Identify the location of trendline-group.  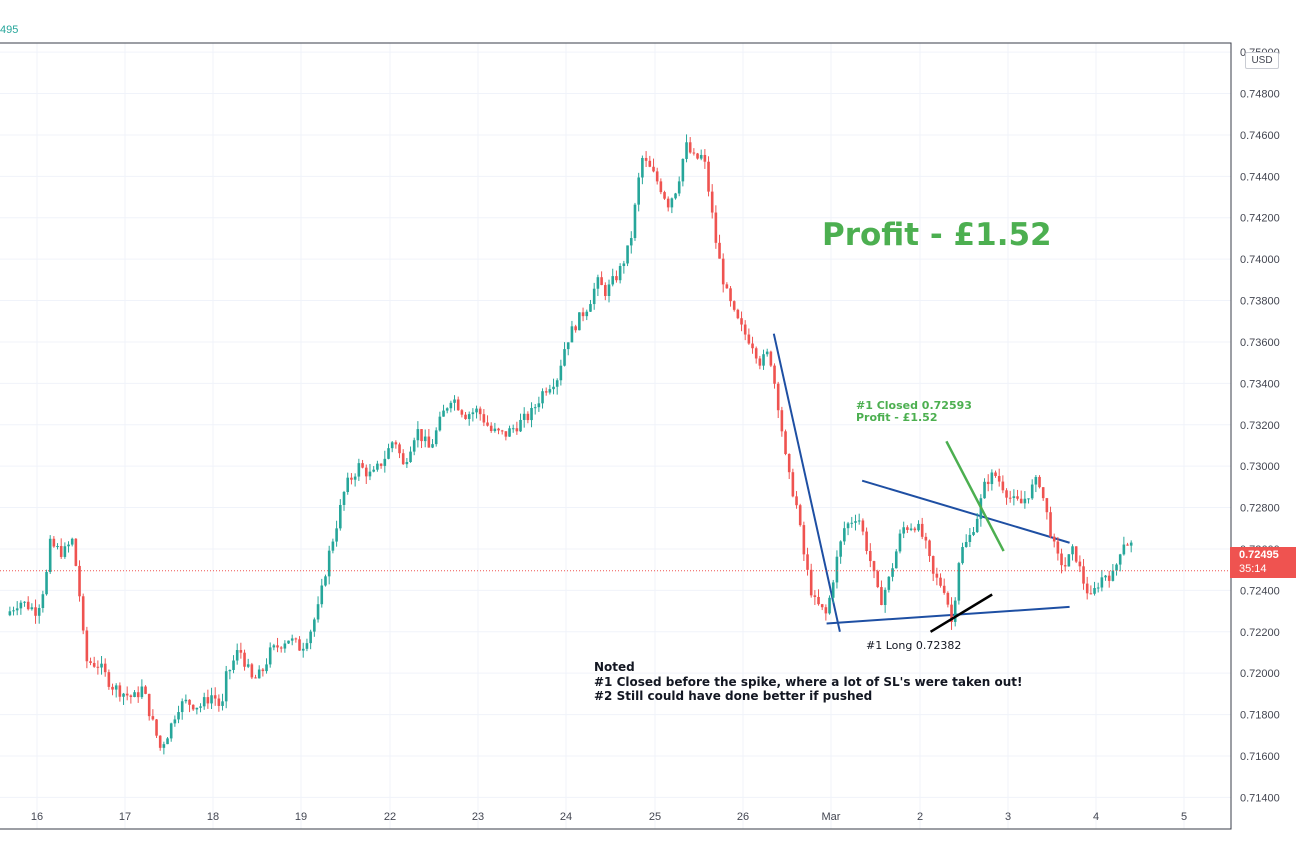
(921, 482).